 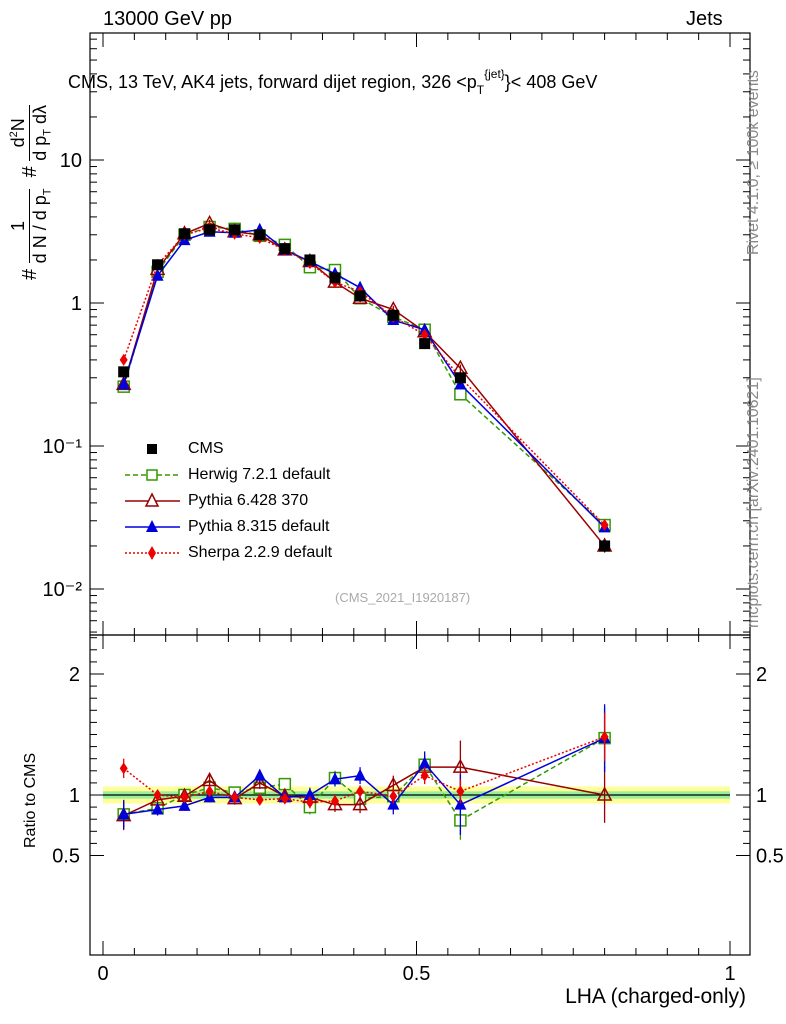 I want to click on legend-label: Pythia 6.428 370, so click(x=248, y=500).